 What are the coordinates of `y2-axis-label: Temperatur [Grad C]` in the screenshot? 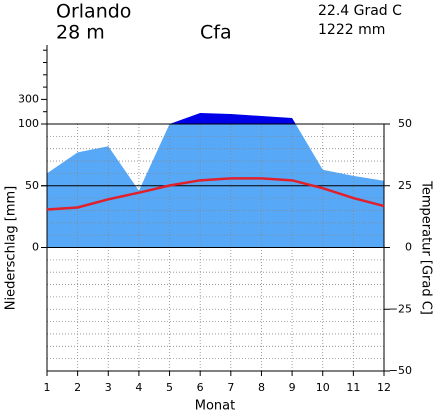 It's located at (426, 247).